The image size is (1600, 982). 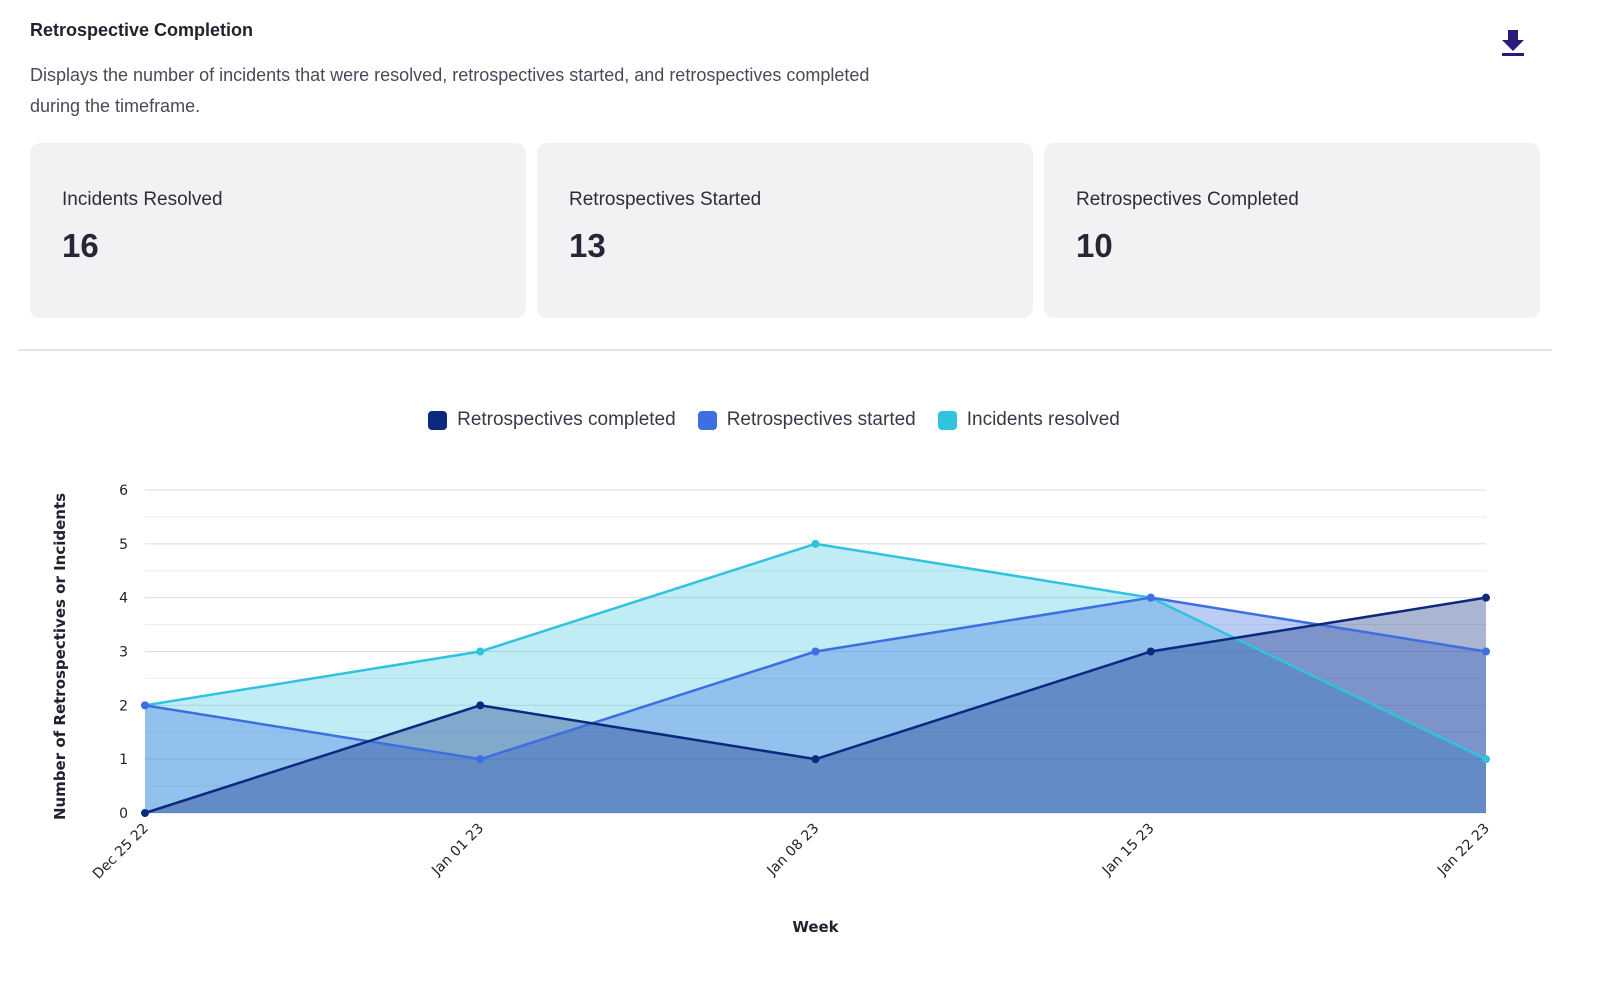 What do you see at coordinates (142, 30) in the screenshot?
I see `chart-title: Retrospective Completion` at bounding box center [142, 30].